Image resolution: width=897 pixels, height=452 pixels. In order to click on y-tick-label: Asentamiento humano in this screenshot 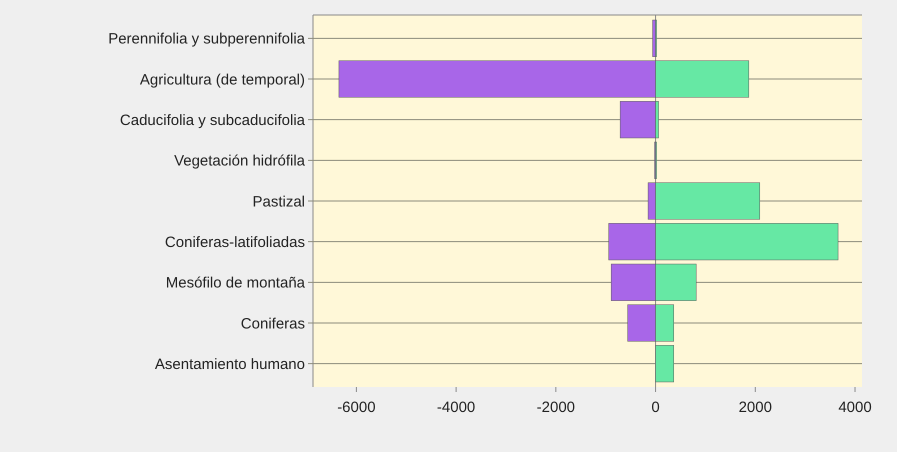, I will do `click(229, 364)`.